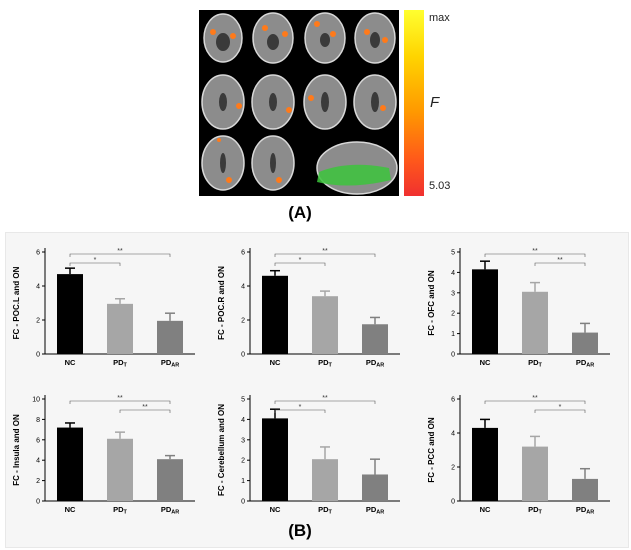 The width and height of the screenshot is (631, 550). I want to click on y-axis-label: FC - PCC and ON, so click(431, 450).